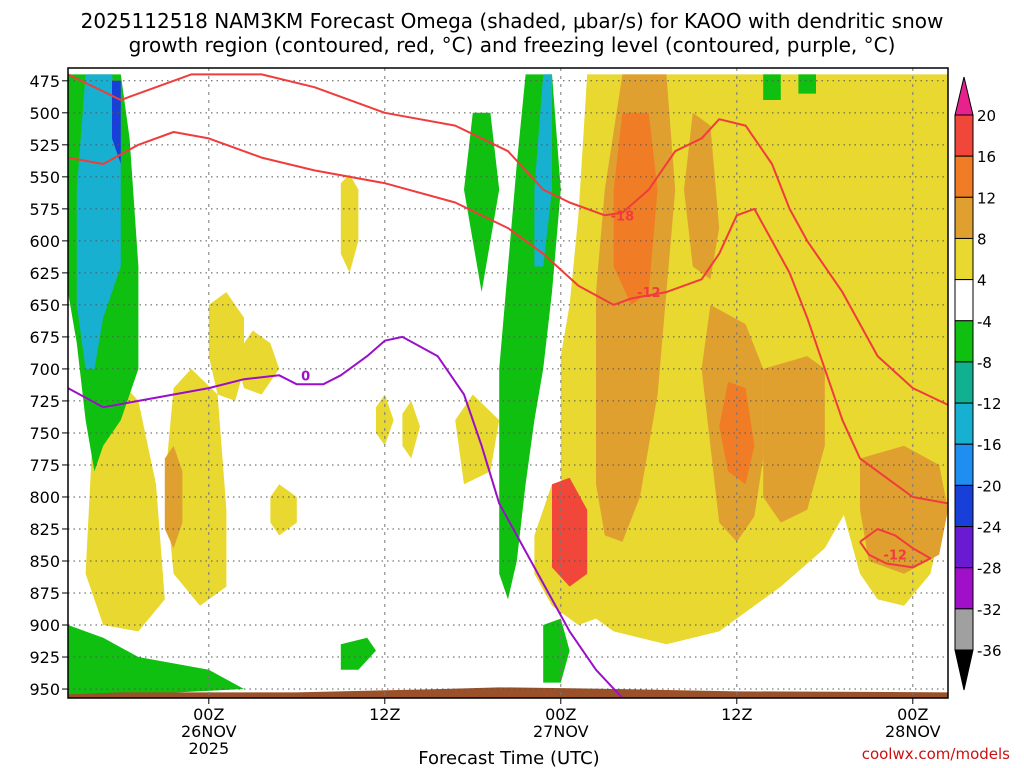 Image resolution: width=1024 pixels, height=768 pixels. I want to click on colorbar-label-9: -20, so click(989, 486).